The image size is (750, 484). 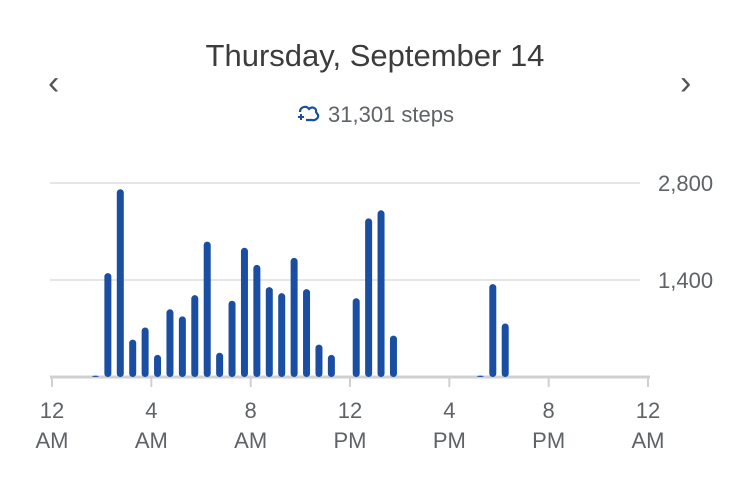 I want to click on y-tick-label: 2,800, so click(x=685, y=183).